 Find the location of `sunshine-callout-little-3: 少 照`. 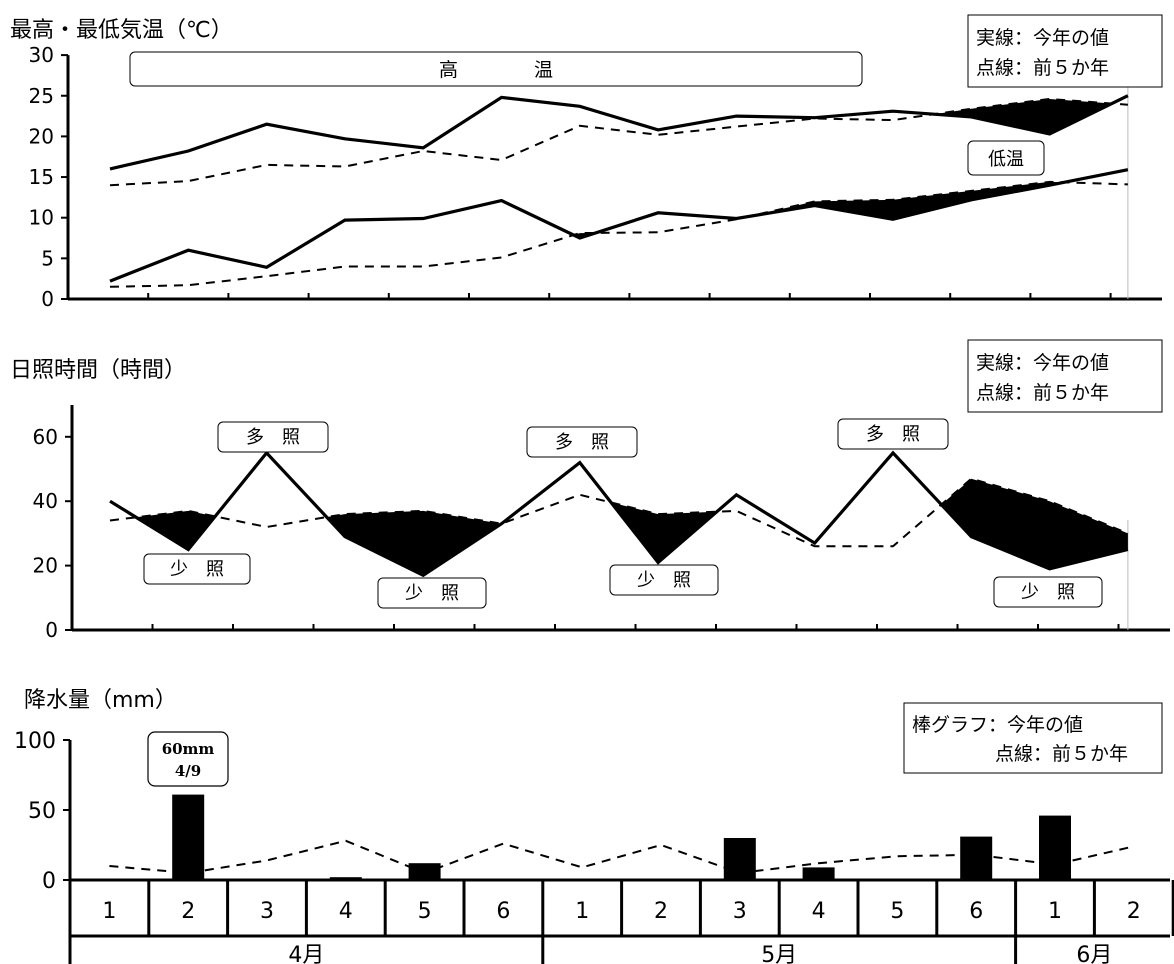

sunshine-callout-little-3: 少 照 is located at coordinates (664, 580).